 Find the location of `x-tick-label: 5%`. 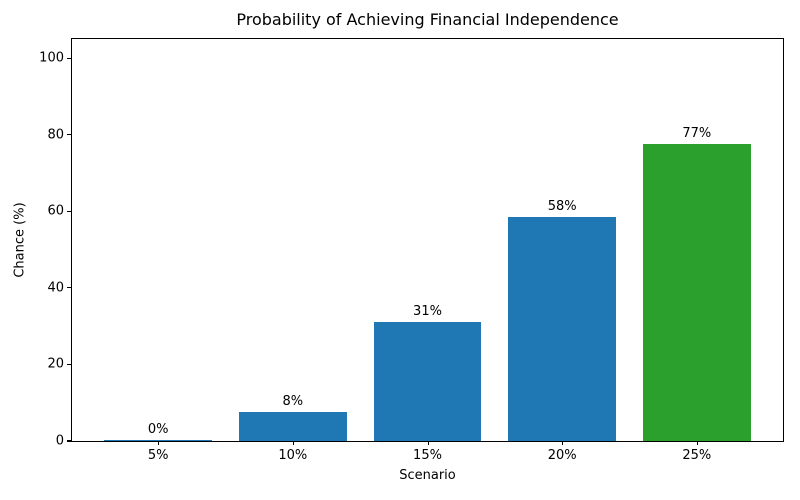

x-tick-label: 5% is located at coordinates (158, 455).